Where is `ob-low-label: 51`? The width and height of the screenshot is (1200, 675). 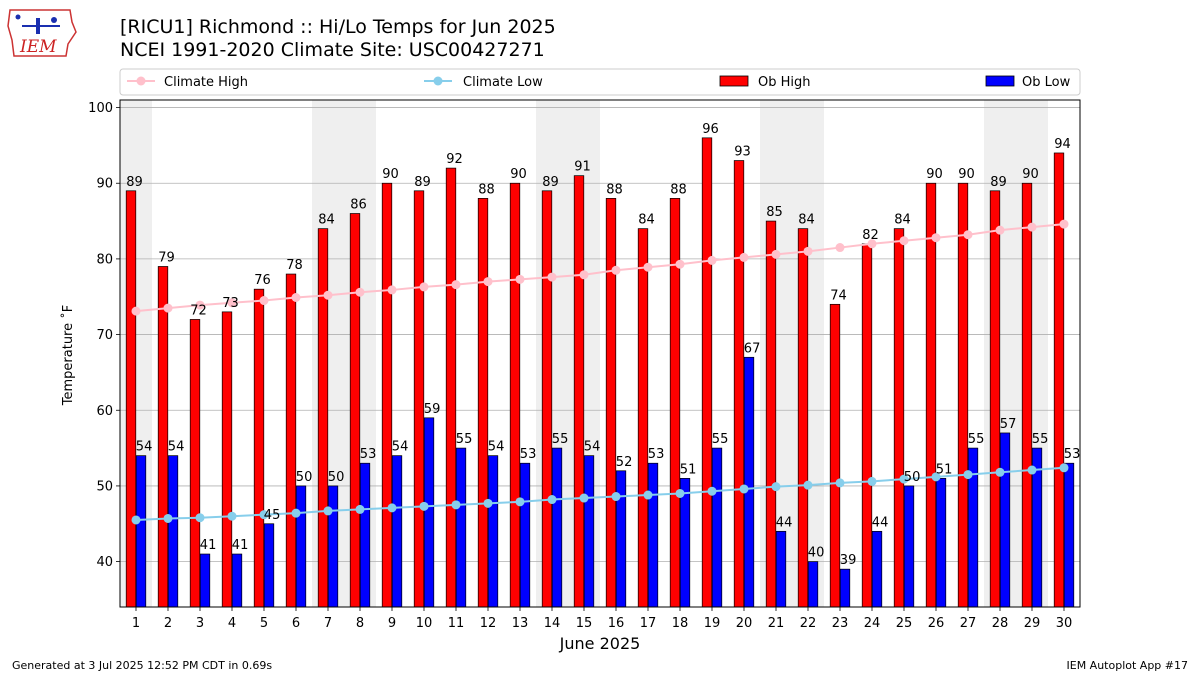 ob-low-label: 51 is located at coordinates (944, 469).